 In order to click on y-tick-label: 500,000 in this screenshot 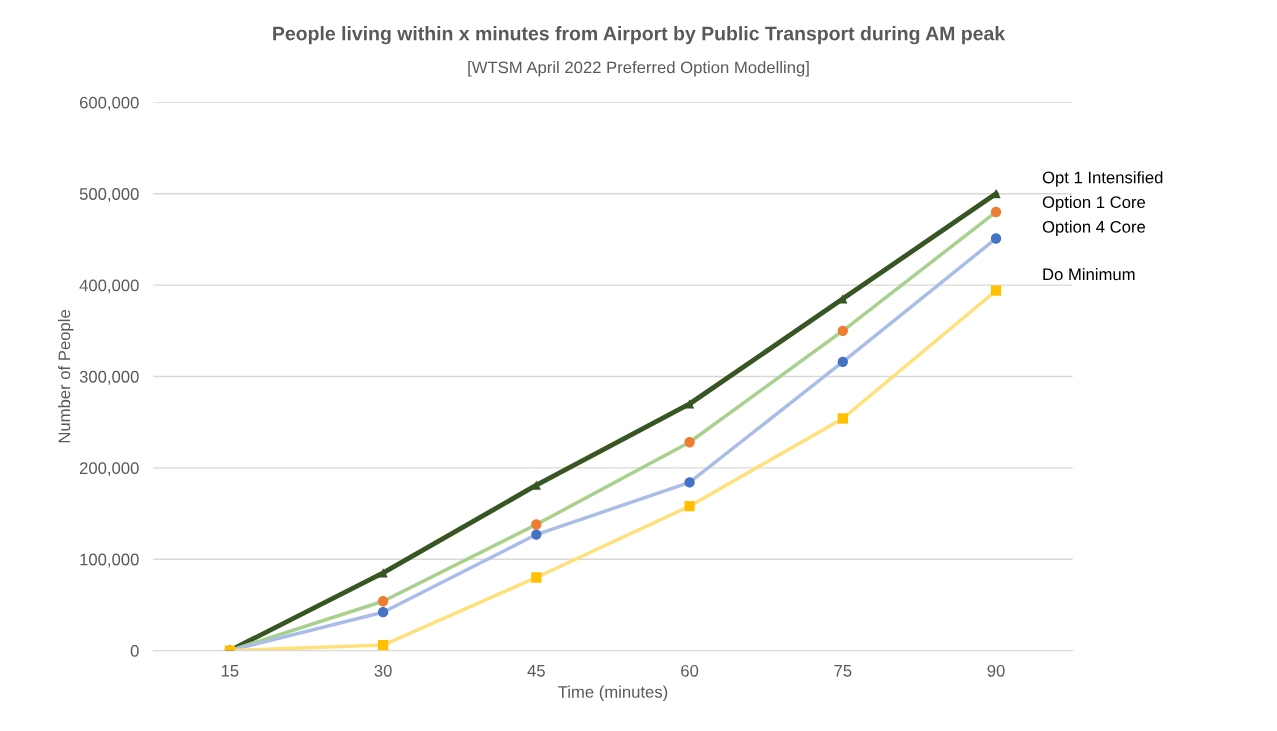, I will do `click(109, 195)`.